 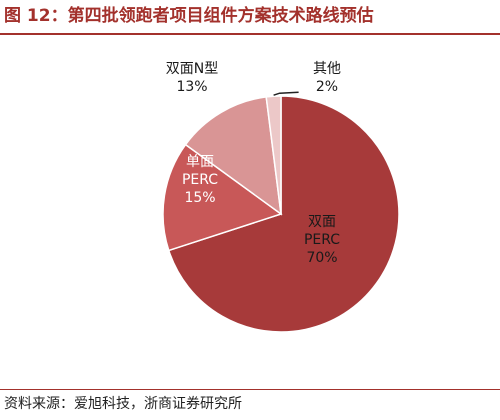 I want to click on slice-label-1: 双面 PERC 70%, so click(x=322, y=240).